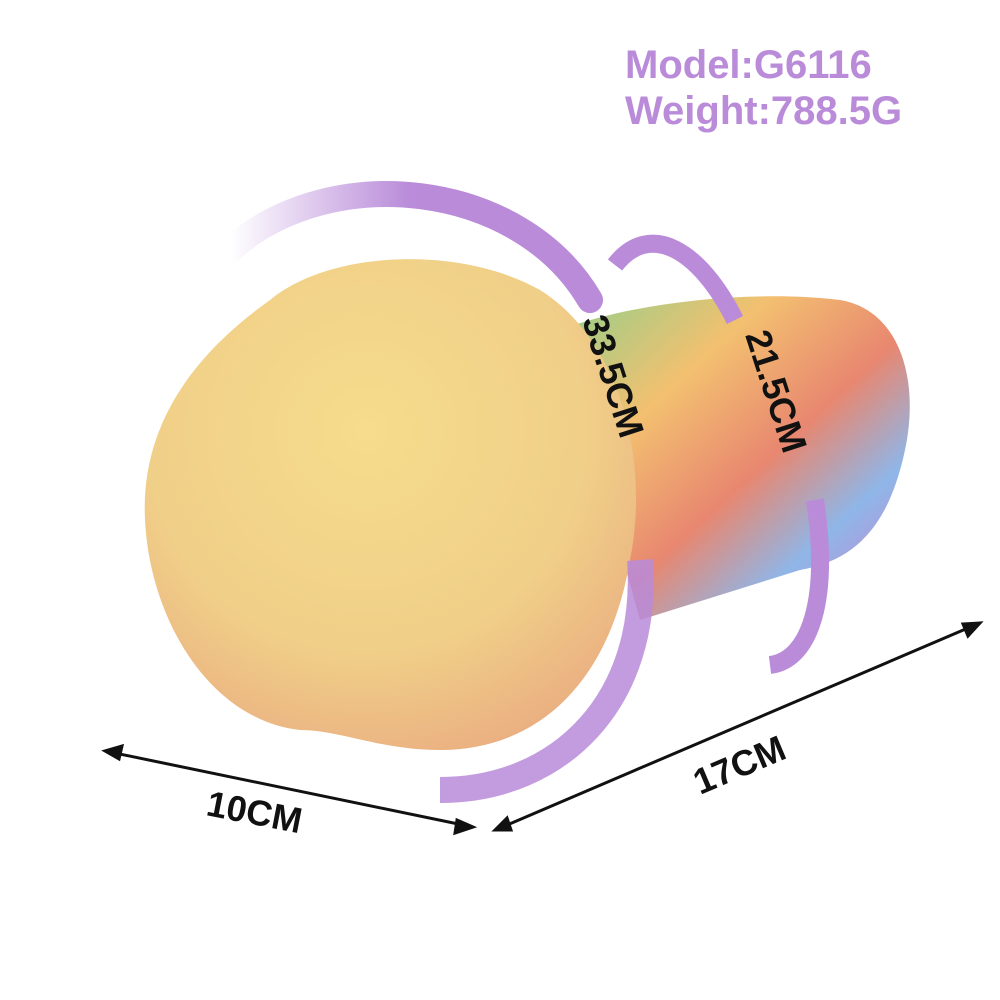 The image size is (1000, 1000). Describe the element at coordinates (737, 726) in the screenshot. I see `length-arrow` at that location.